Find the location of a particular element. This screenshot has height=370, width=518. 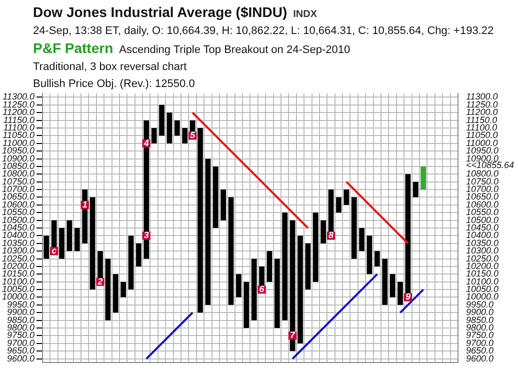

y-tick-label: 10100.0 is located at coordinates (18, 281).